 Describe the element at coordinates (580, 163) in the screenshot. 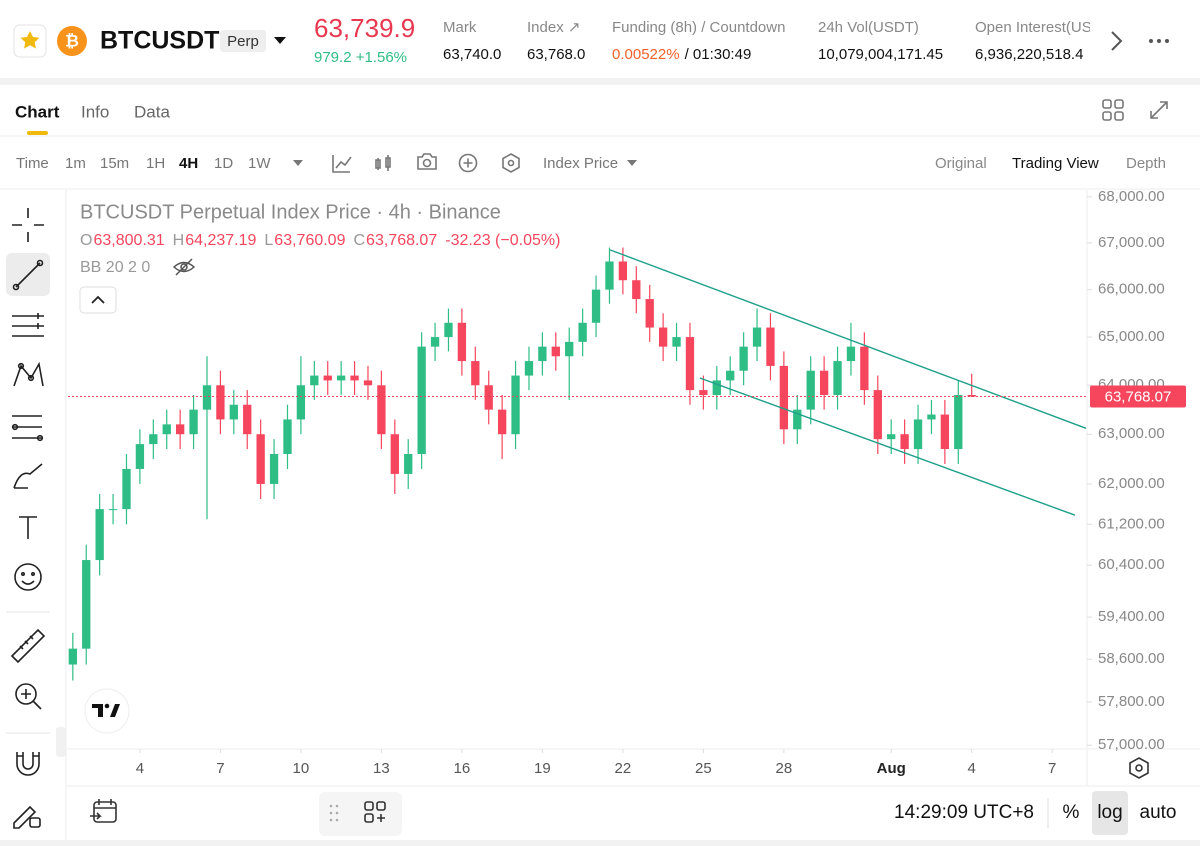

I see `price-source: Index Price` at that location.